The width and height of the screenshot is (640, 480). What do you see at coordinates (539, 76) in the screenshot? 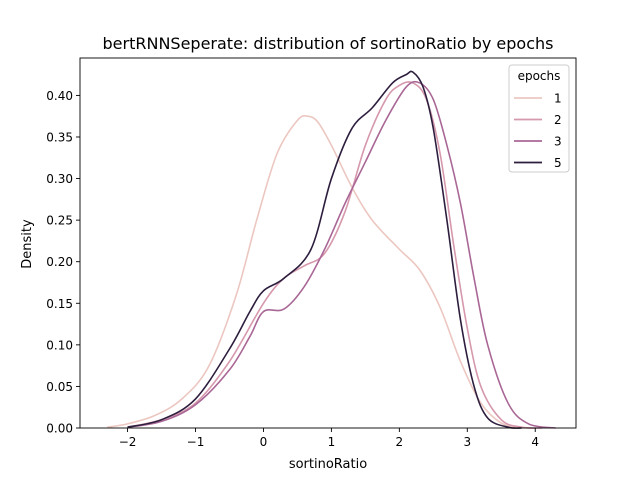
I see `legend-title: epochs` at bounding box center [539, 76].